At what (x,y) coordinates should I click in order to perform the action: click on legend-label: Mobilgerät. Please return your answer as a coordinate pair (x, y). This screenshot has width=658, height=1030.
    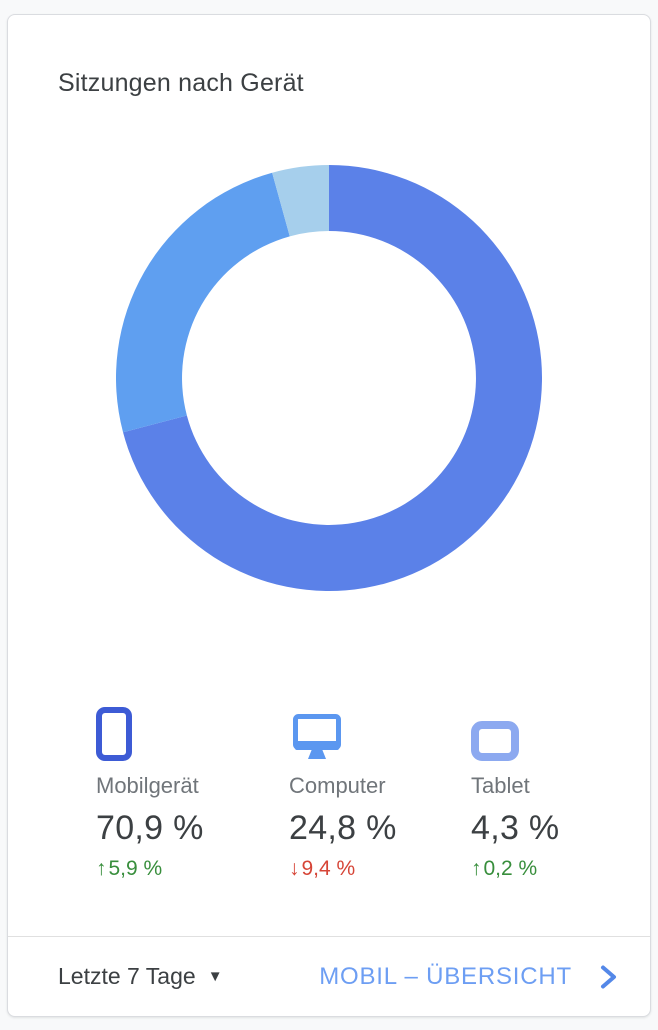
    Looking at the image, I should click on (147, 785).